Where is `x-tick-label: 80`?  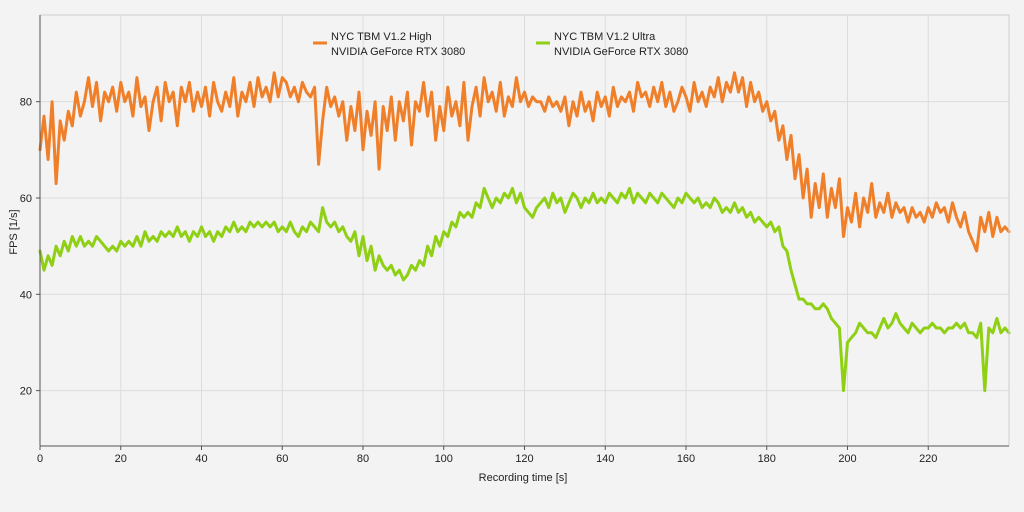
x-tick-label: 80 is located at coordinates (363, 459).